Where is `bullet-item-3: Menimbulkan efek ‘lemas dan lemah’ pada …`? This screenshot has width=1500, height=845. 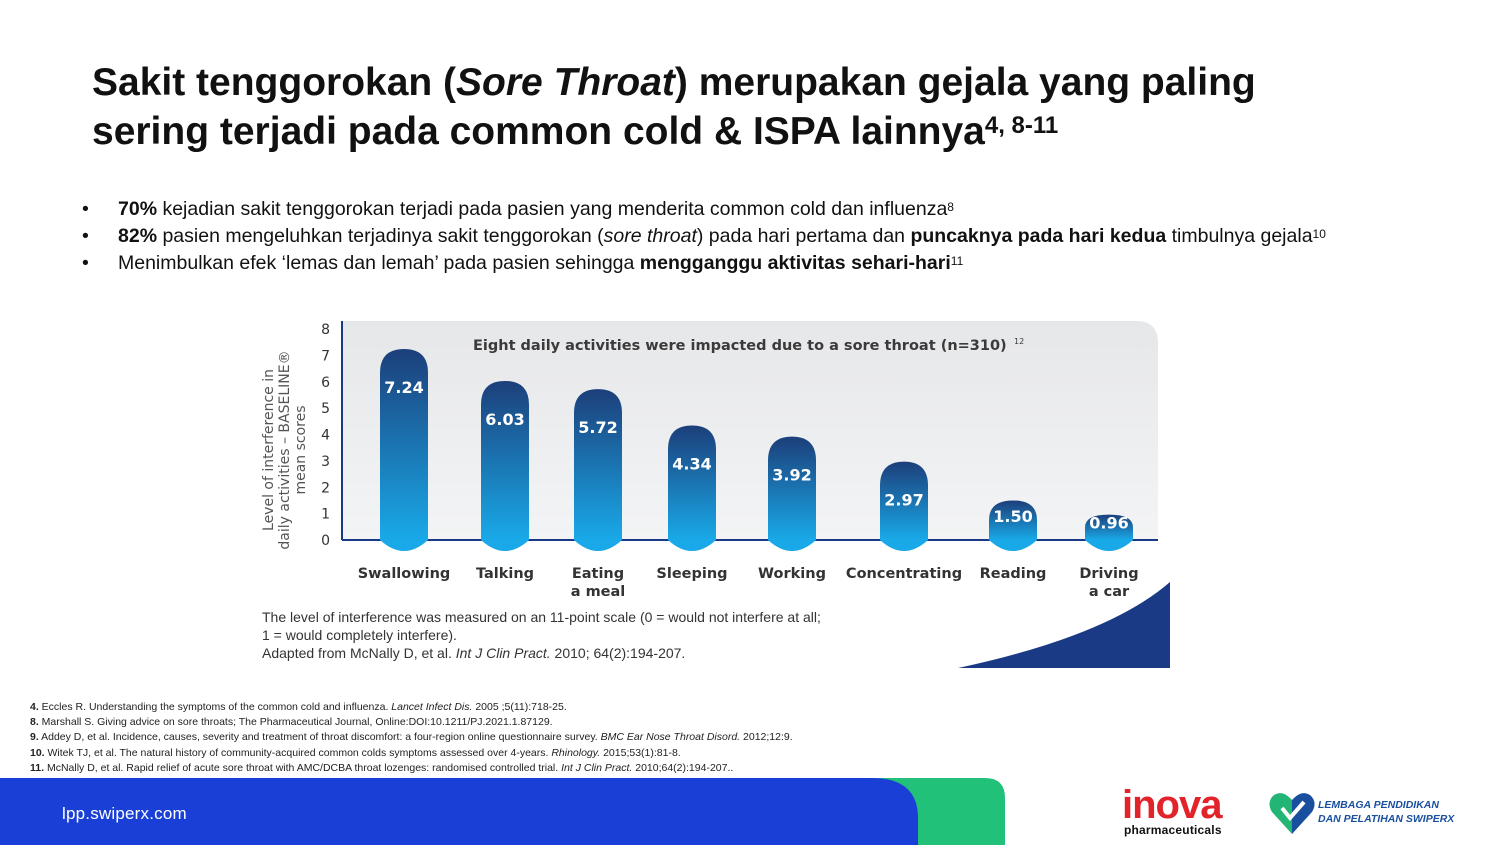
bullet-item-3: Menimbulkan efek ‘lemas dan lemah’ pada … is located at coordinates (787, 263).